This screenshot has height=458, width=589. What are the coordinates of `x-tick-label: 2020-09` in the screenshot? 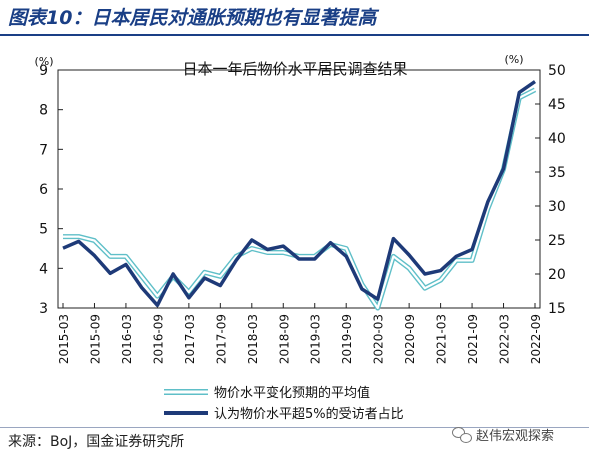 It's located at (410, 339).